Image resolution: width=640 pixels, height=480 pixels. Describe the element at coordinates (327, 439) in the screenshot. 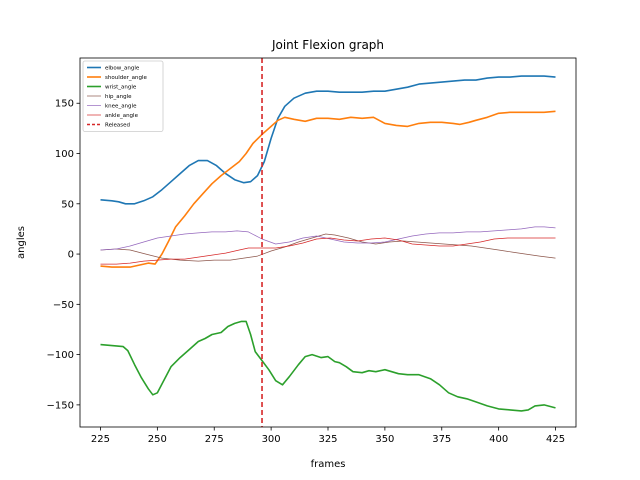

I see `x-tick-label: 325` at that location.